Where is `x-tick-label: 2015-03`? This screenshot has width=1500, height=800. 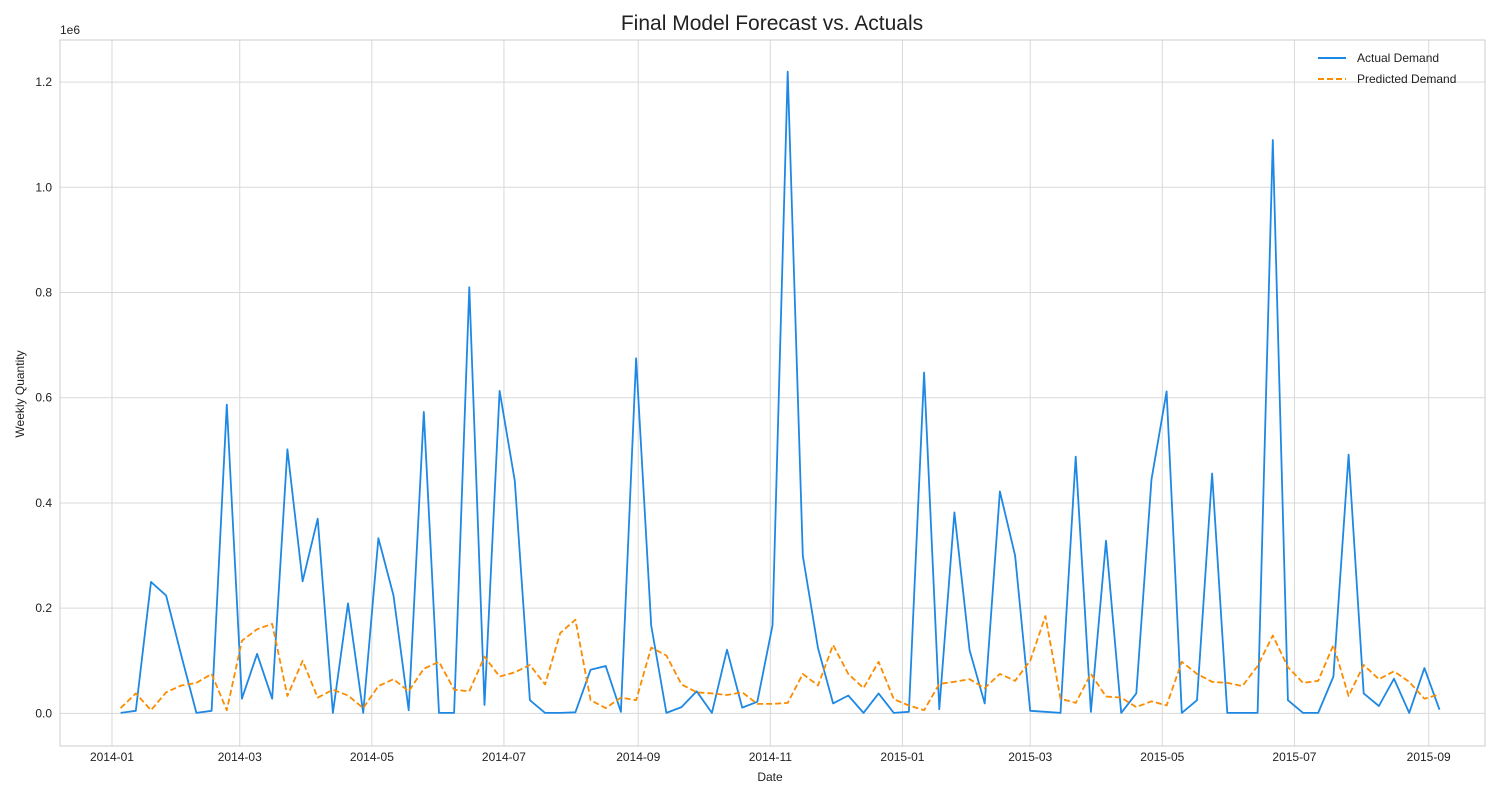
x-tick-label: 2015-03 is located at coordinates (1030, 757).